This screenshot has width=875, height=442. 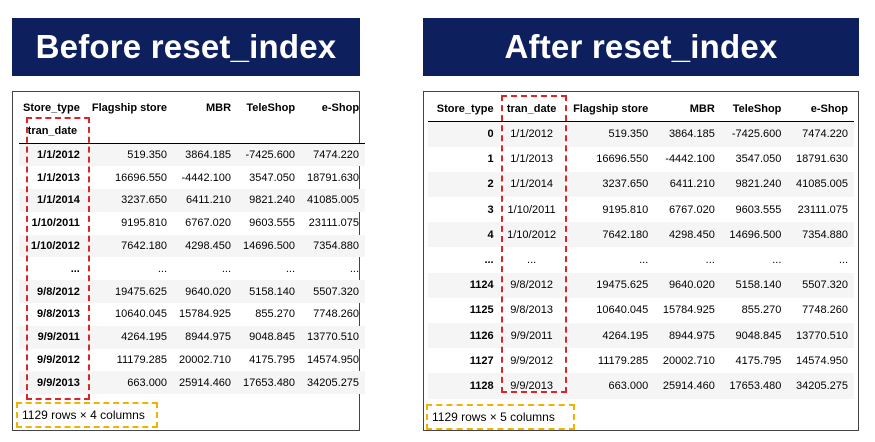 I want to click on columns-name-header: Store_type, so click(x=51, y=108).